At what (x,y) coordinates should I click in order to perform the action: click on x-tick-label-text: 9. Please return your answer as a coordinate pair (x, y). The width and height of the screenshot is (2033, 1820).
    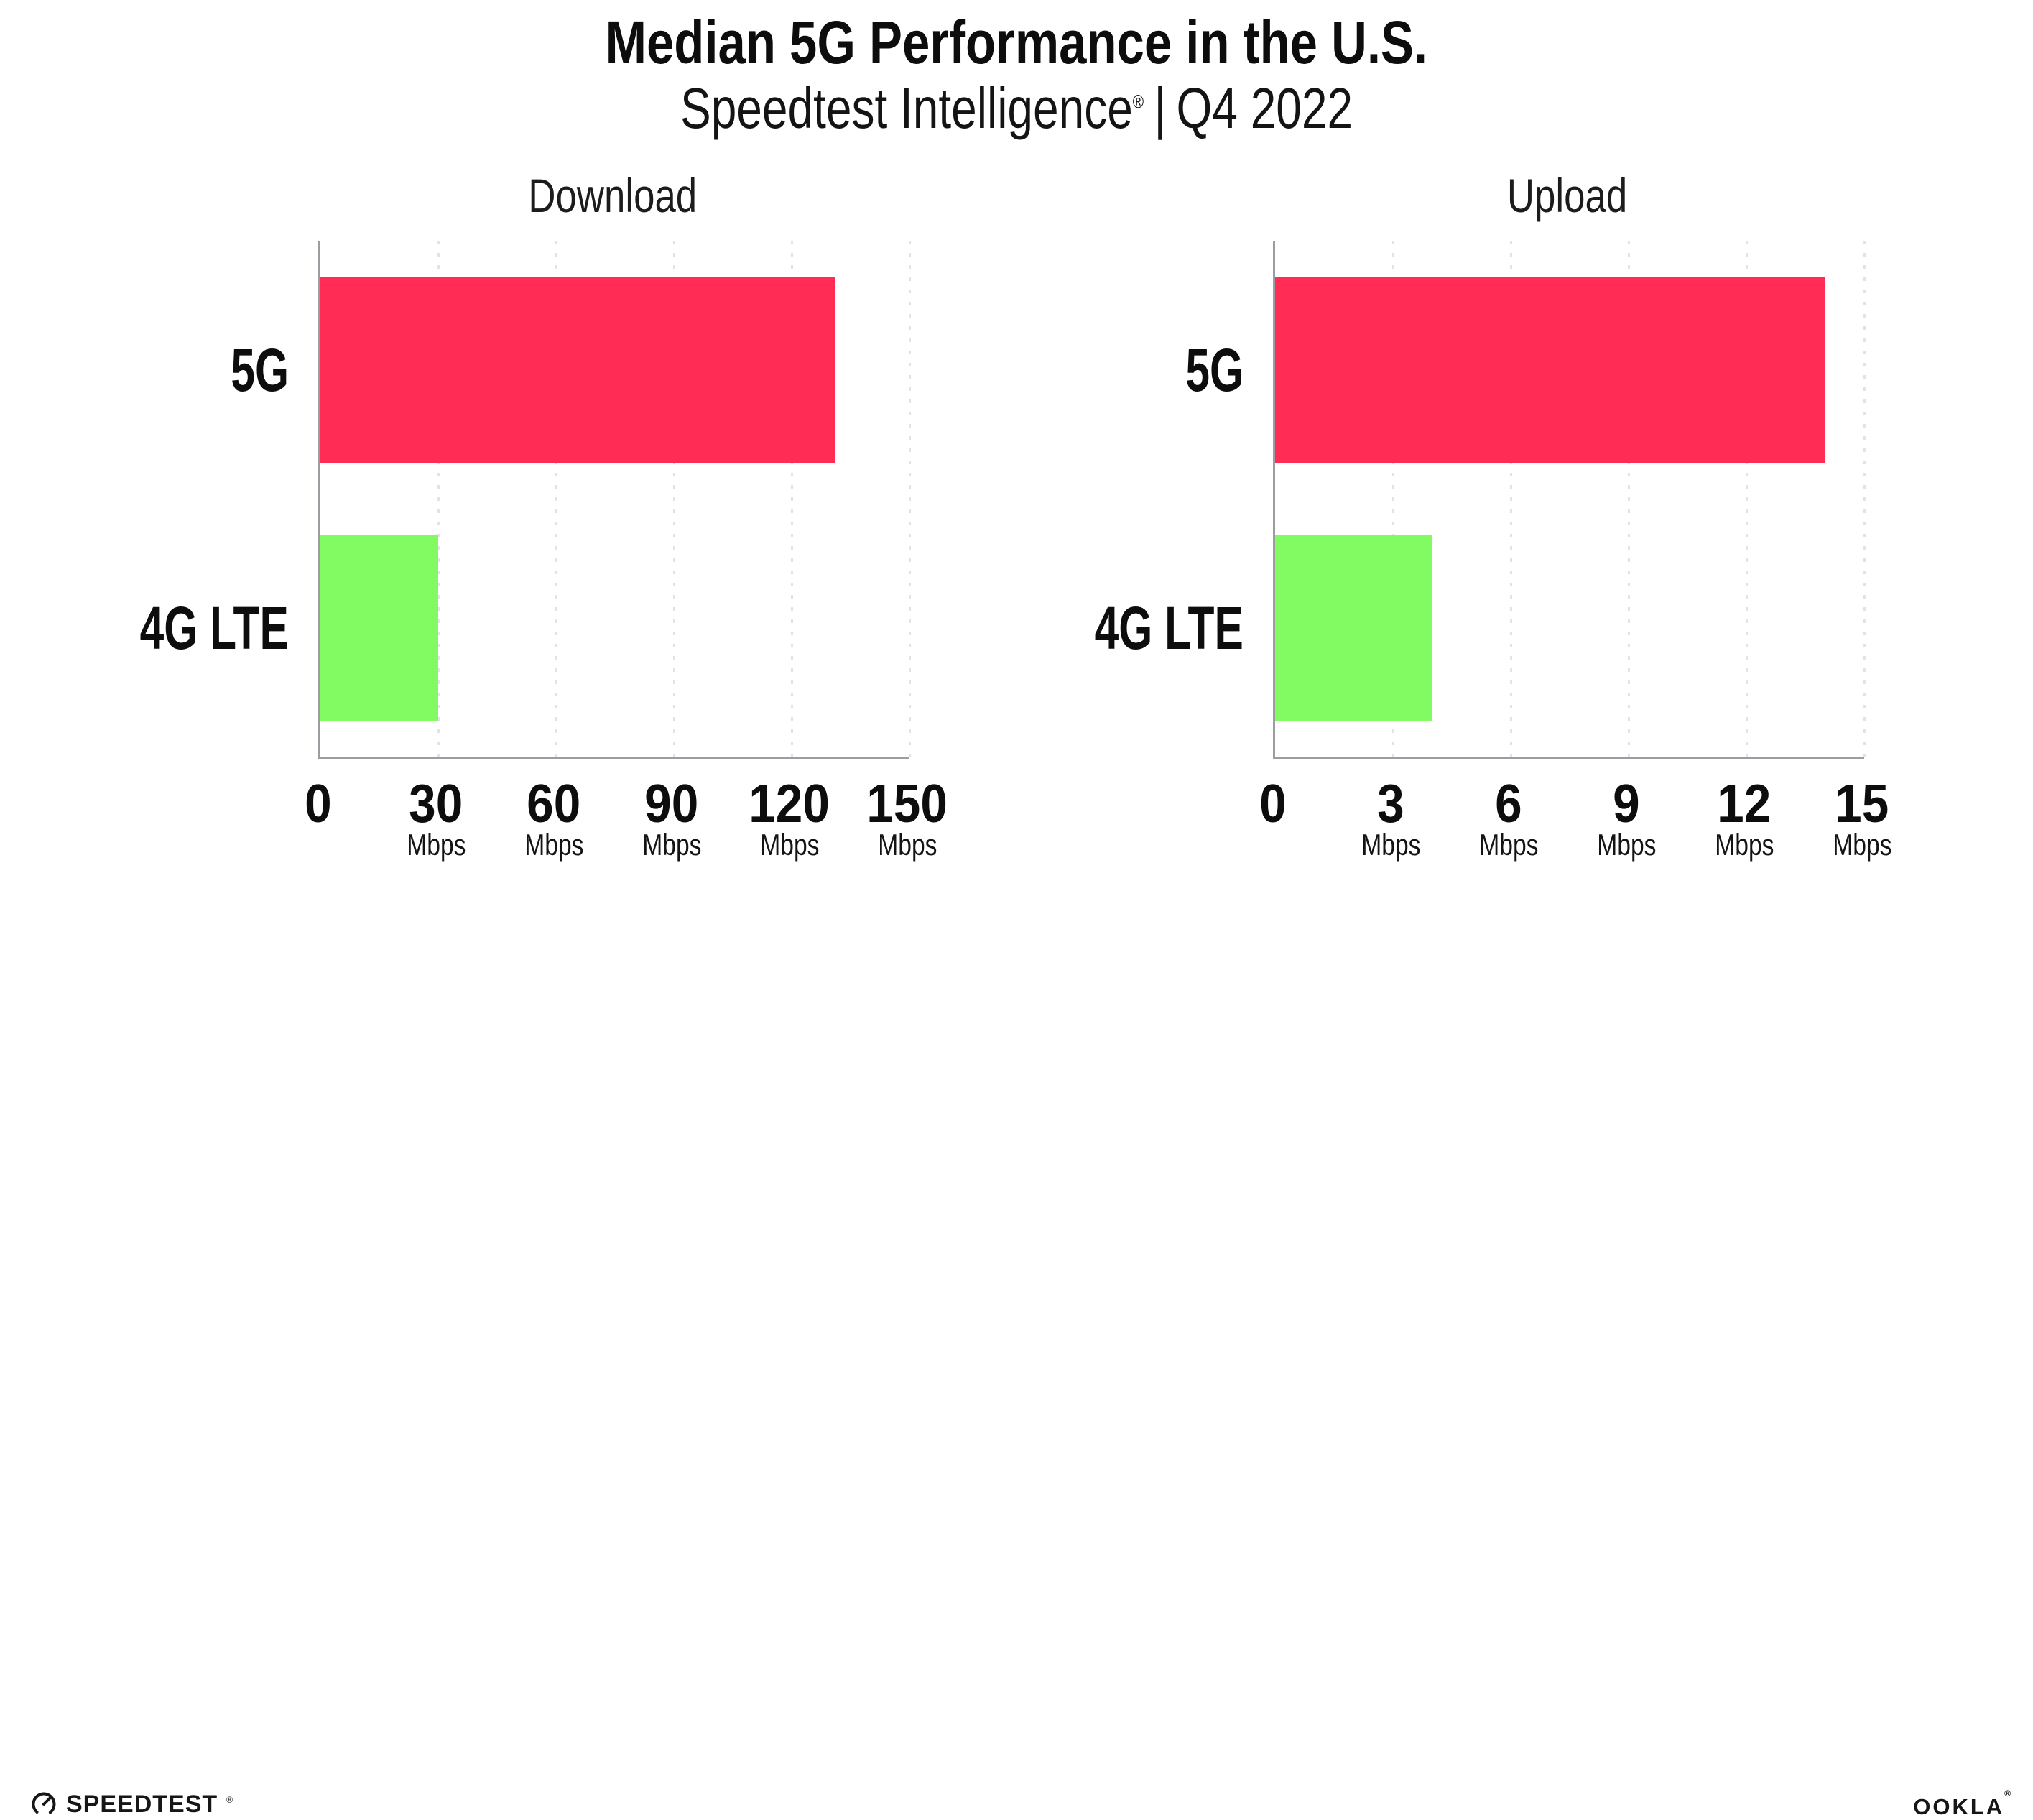
    Looking at the image, I should click on (1627, 803).